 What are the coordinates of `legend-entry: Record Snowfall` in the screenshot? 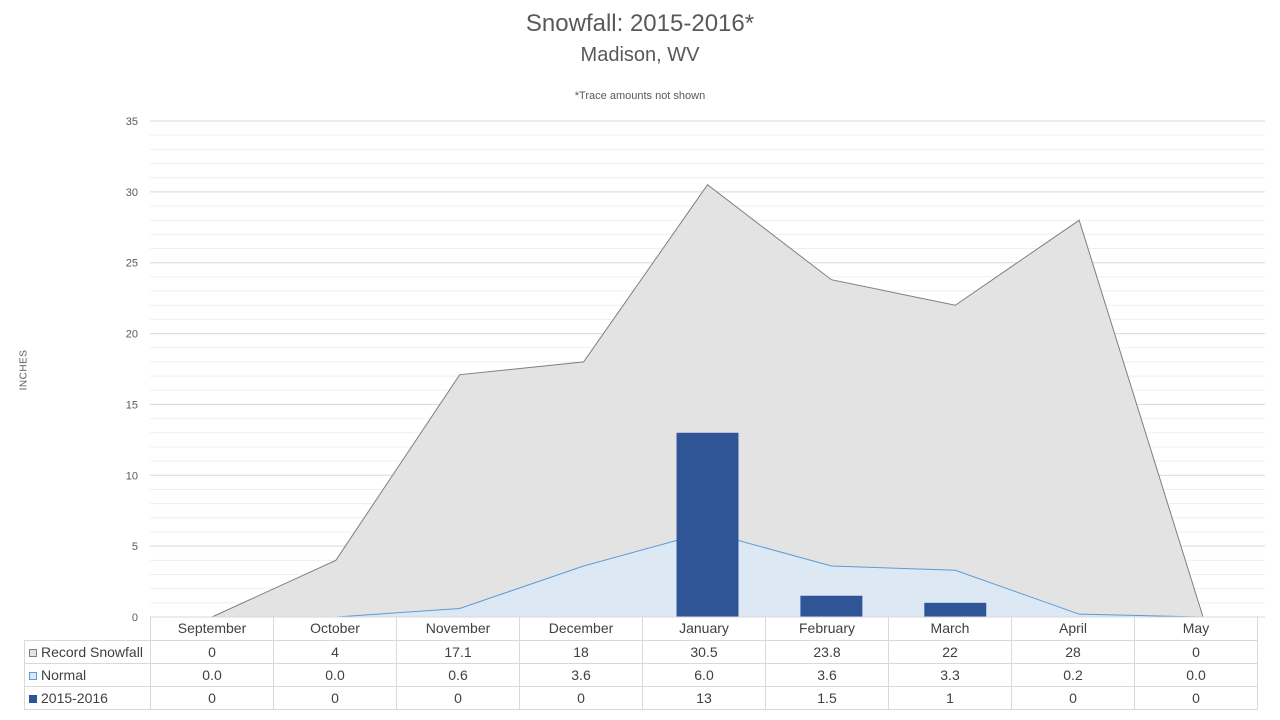 It's located at (87, 651).